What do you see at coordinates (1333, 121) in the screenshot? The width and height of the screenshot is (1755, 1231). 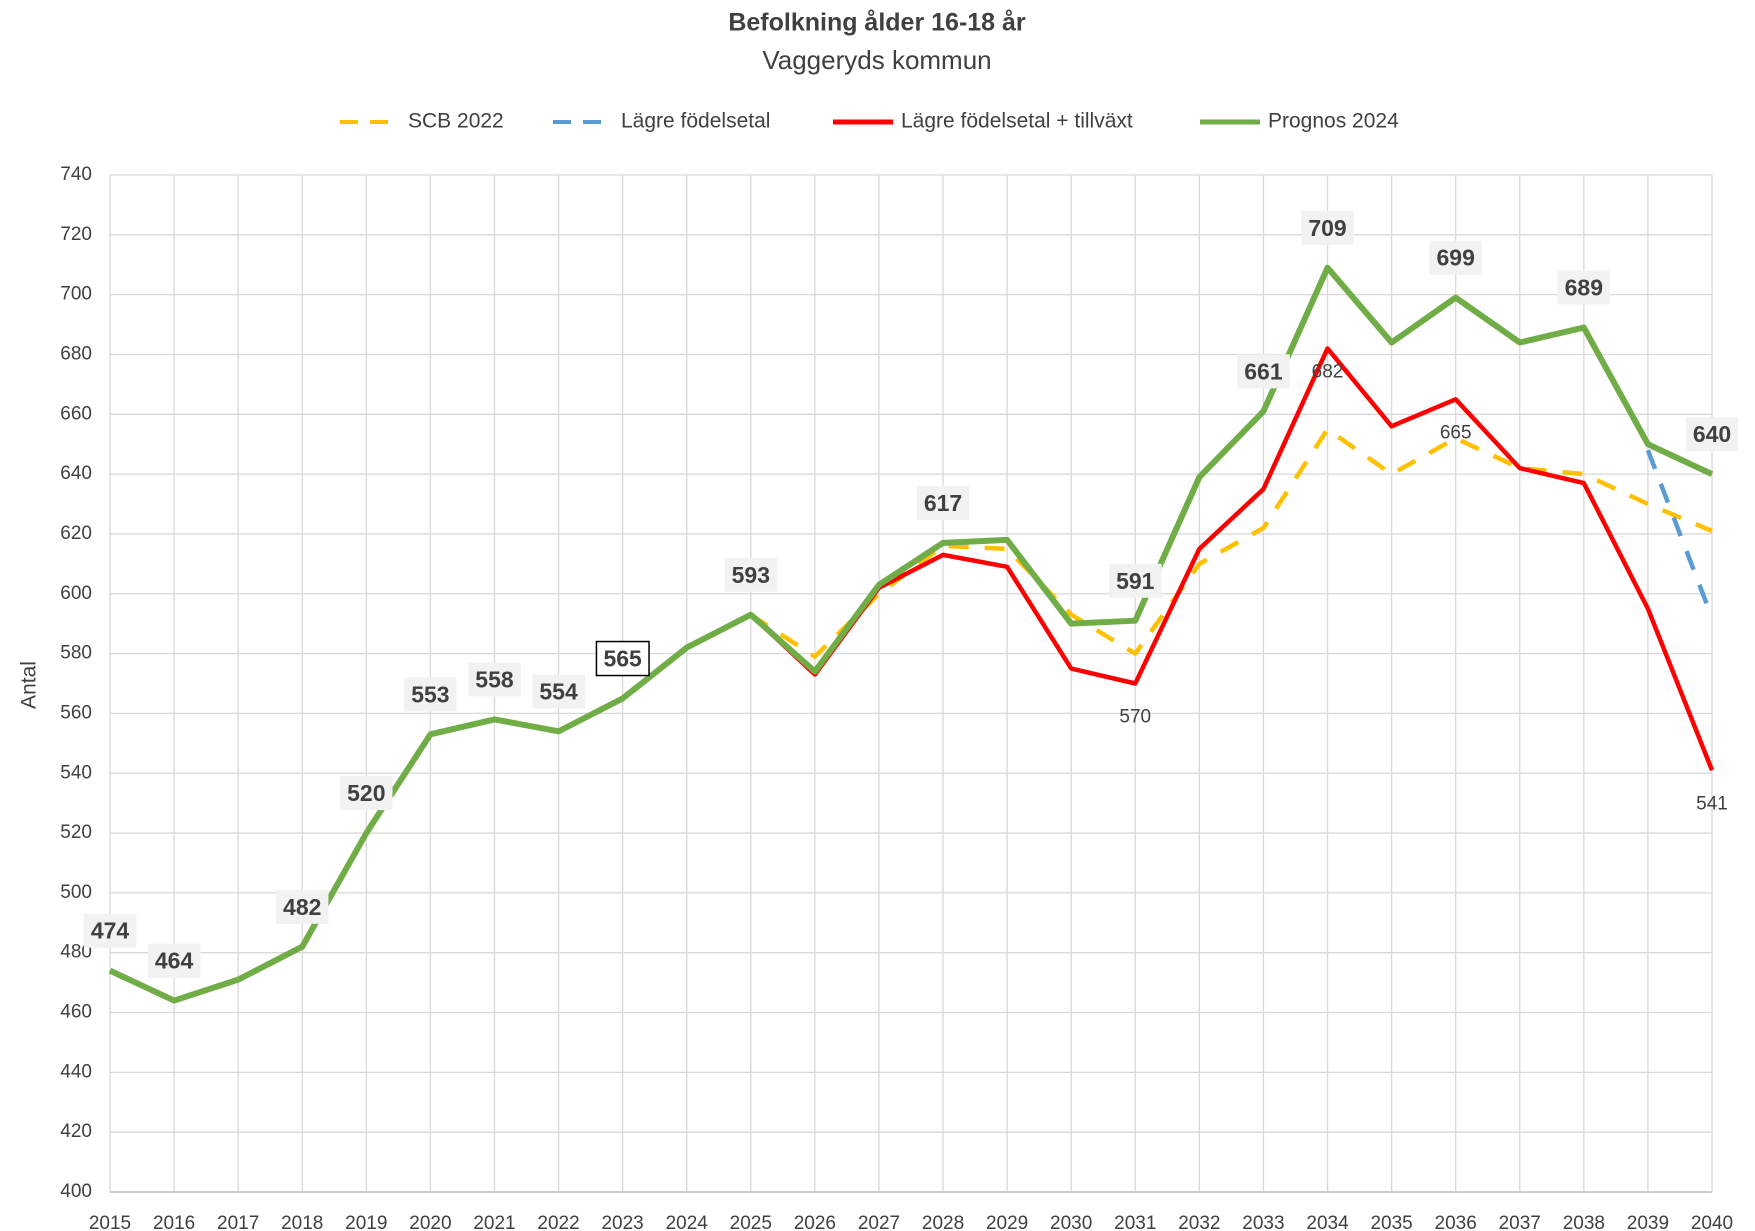 I see `legend-label: Prognos 2024` at bounding box center [1333, 121].